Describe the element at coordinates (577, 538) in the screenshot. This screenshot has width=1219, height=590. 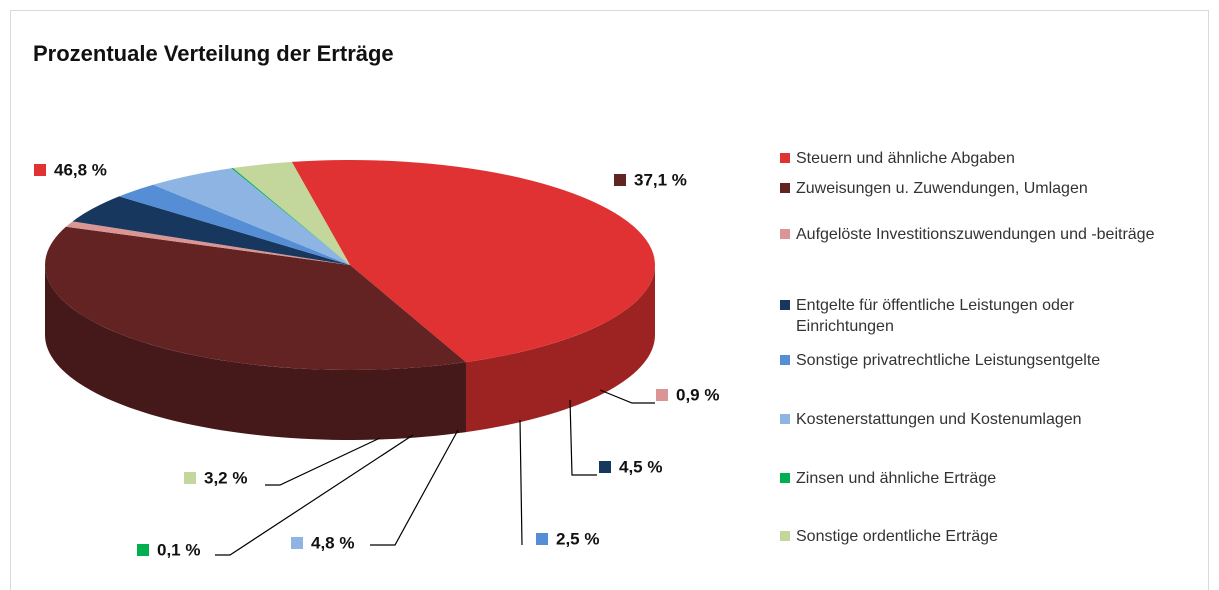
I see `data-label: 2,5 %` at that location.